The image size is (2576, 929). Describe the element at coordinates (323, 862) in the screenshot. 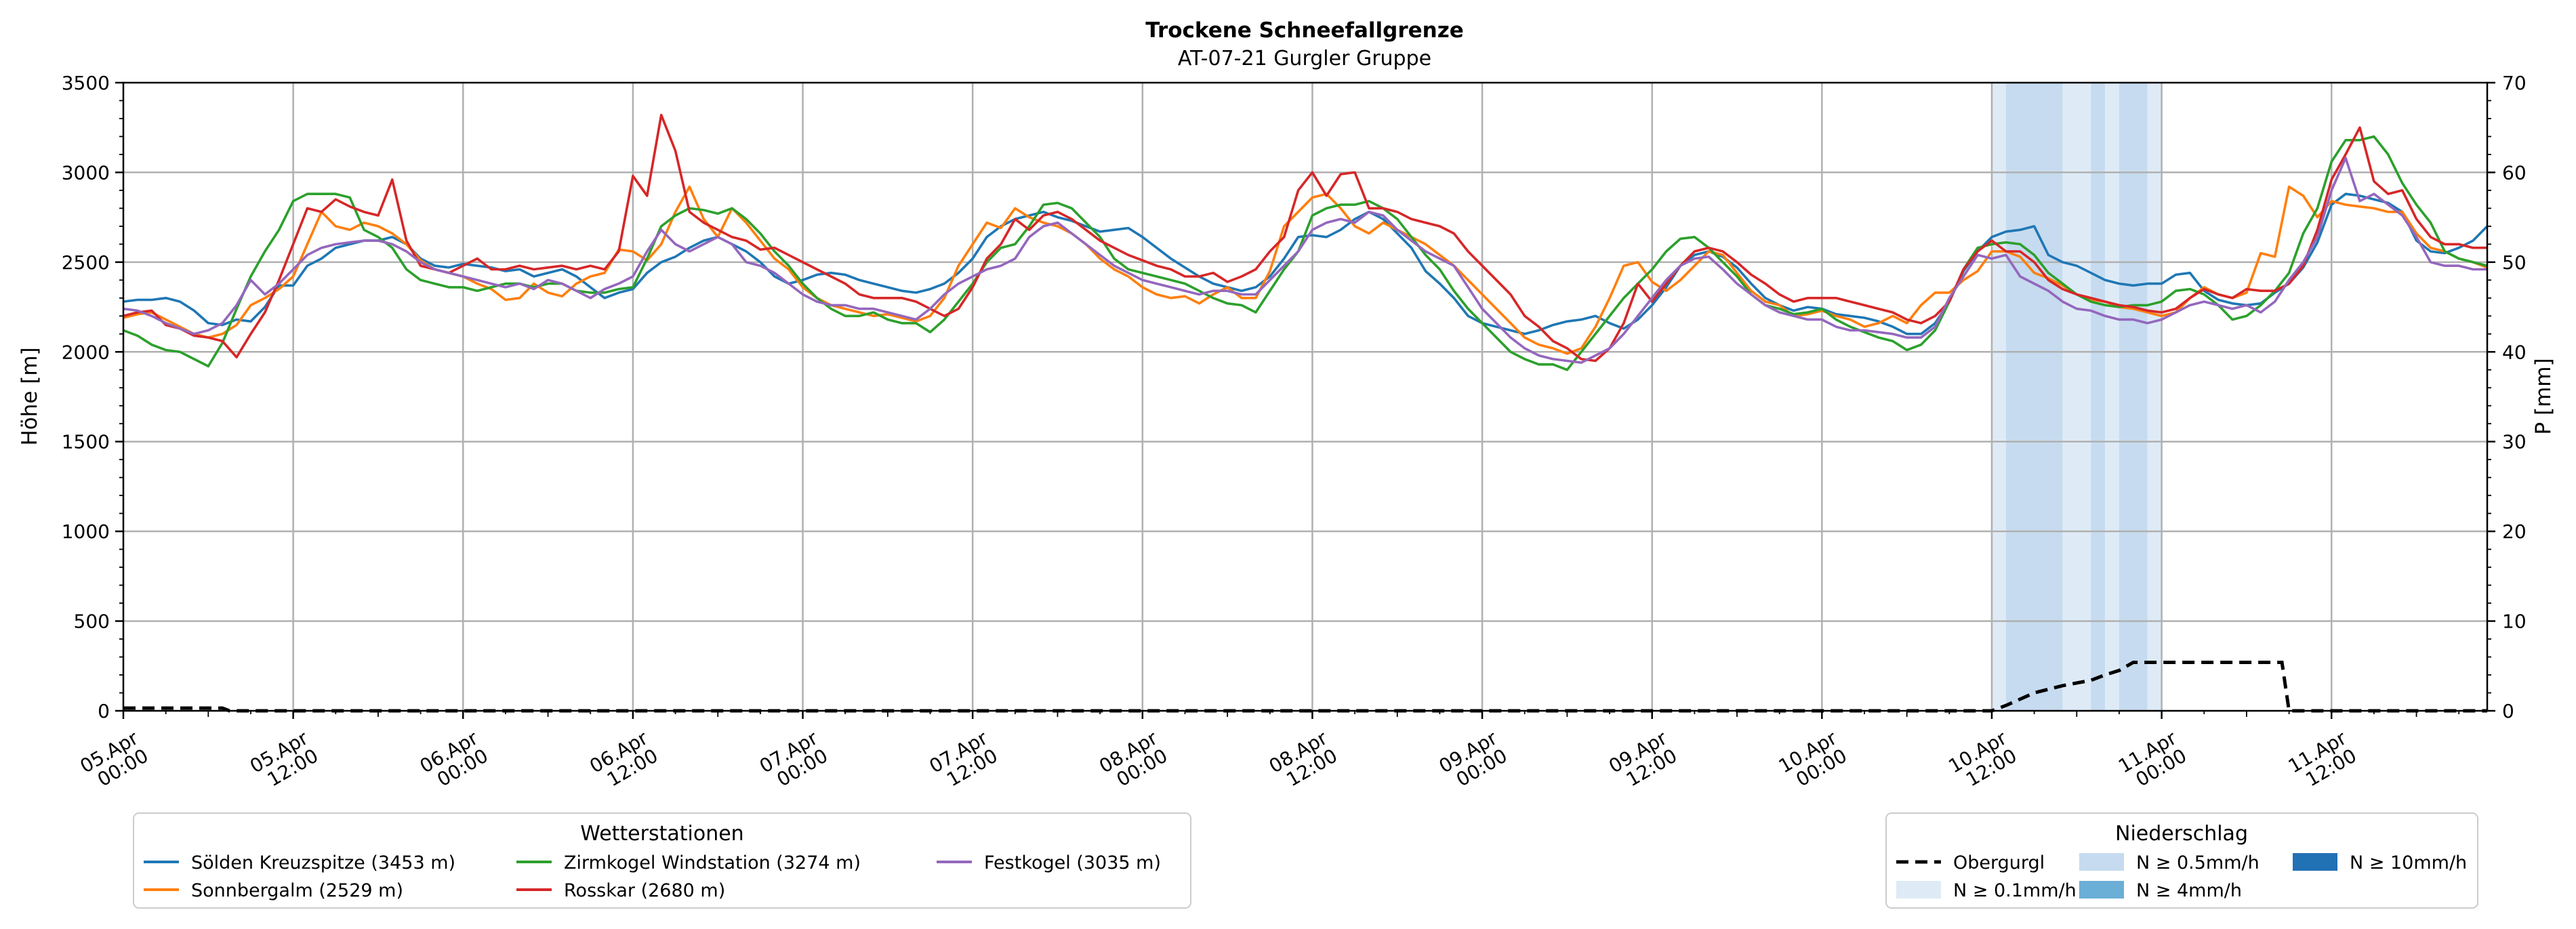

I see `legend-stations-label-0: Sölden Kreuzspitze (3453 m)` at that location.